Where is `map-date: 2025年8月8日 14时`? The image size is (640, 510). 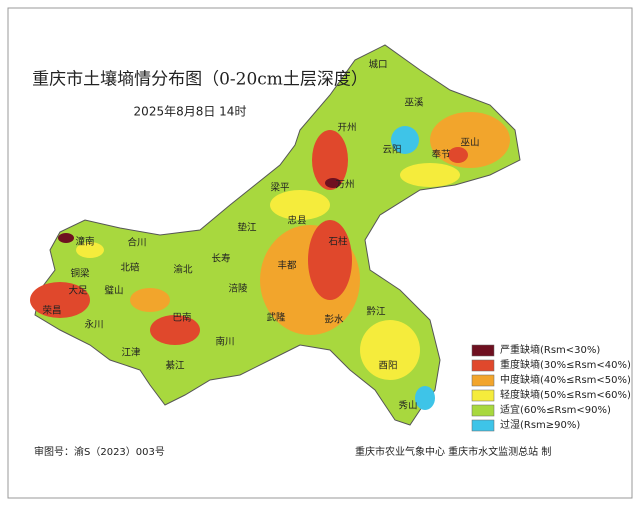 map-date: 2025年8月8日 14时 is located at coordinates (190, 112).